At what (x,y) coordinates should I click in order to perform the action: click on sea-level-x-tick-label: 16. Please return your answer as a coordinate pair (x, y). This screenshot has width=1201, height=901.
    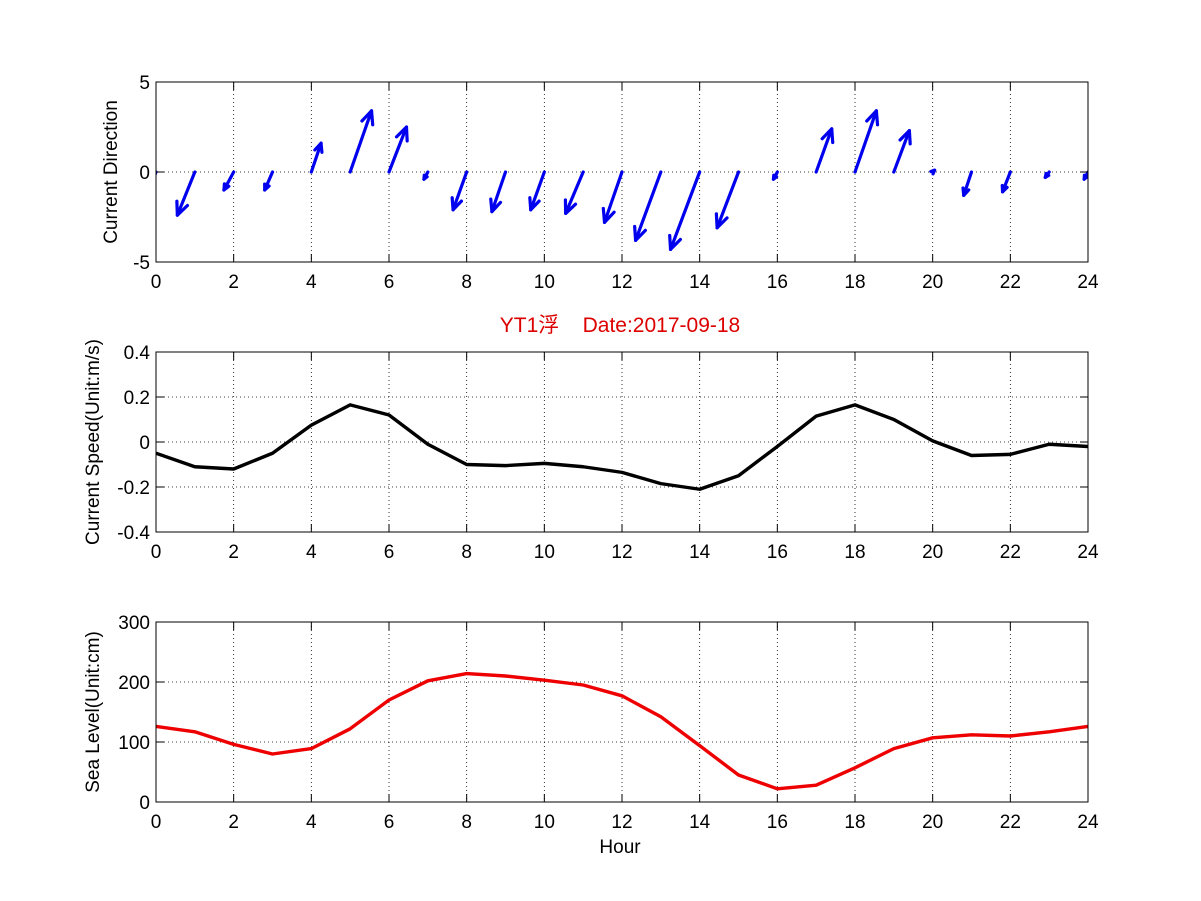
    Looking at the image, I should click on (777, 822).